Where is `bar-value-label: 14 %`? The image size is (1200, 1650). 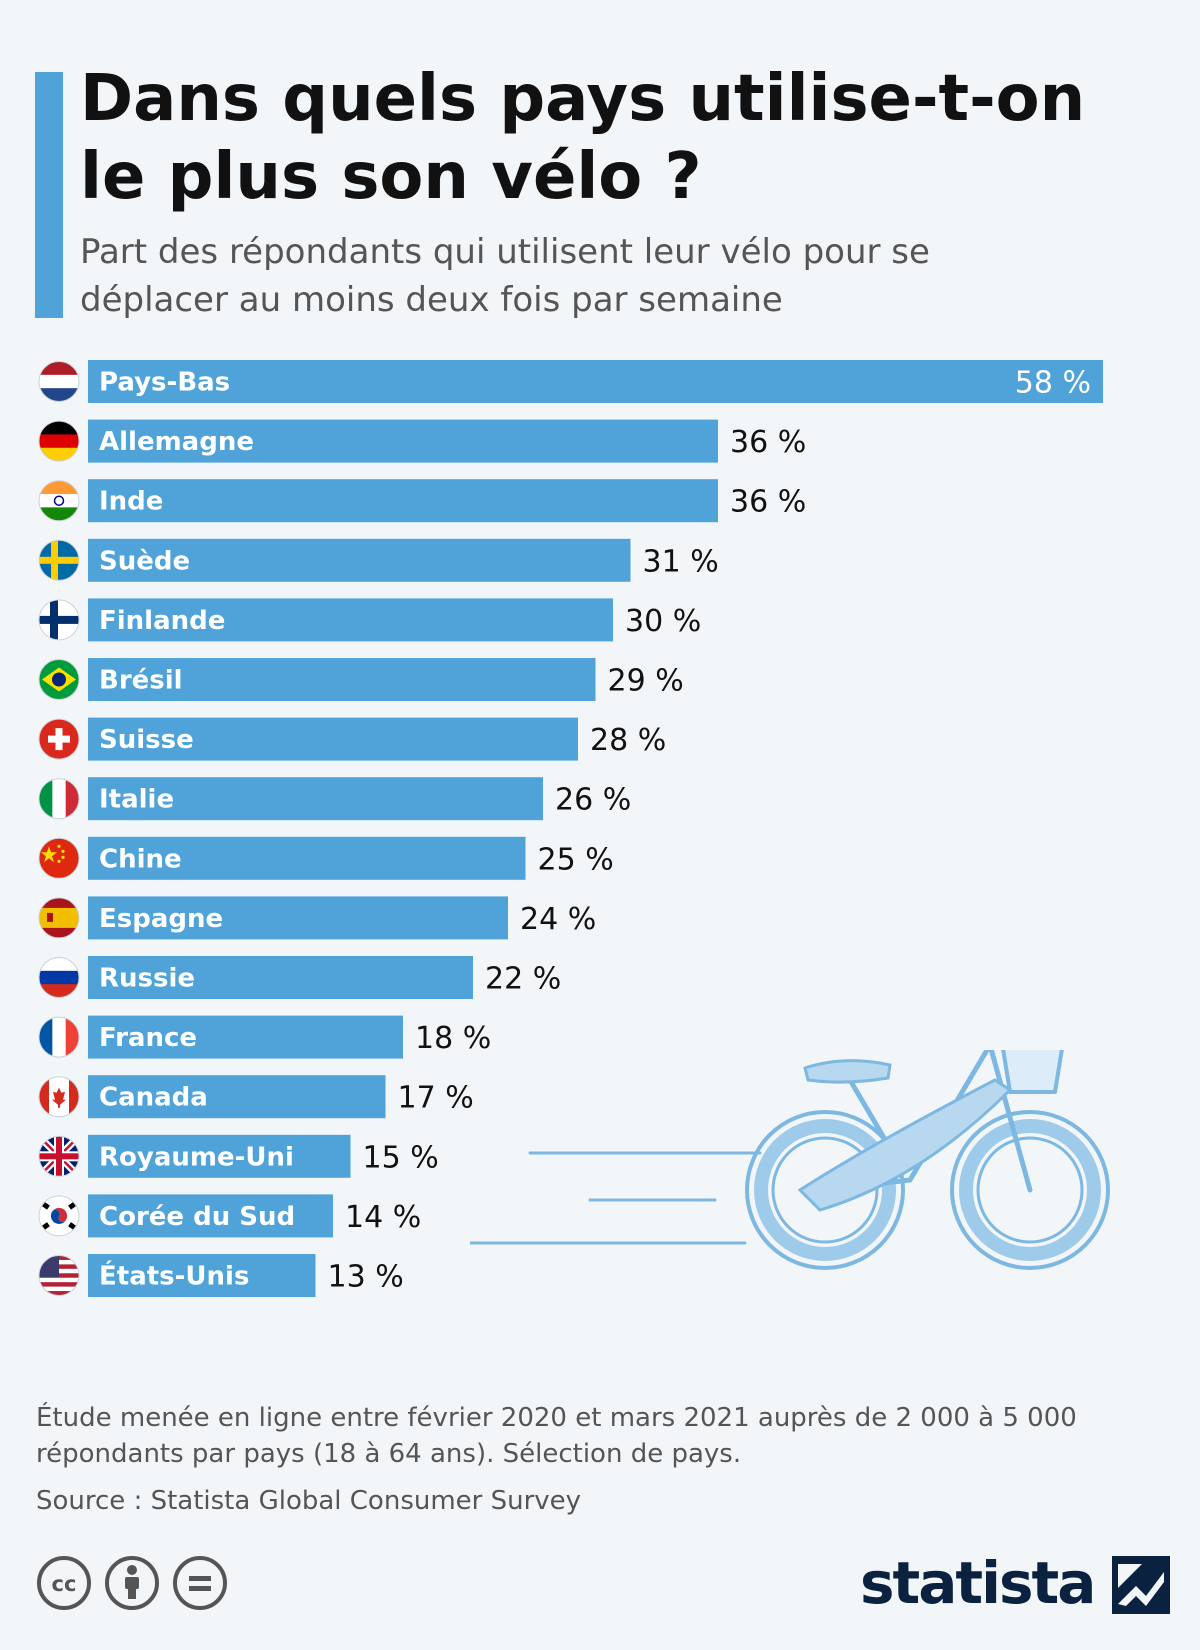 bar-value-label: 14 % is located at coordinates (383, 1217).